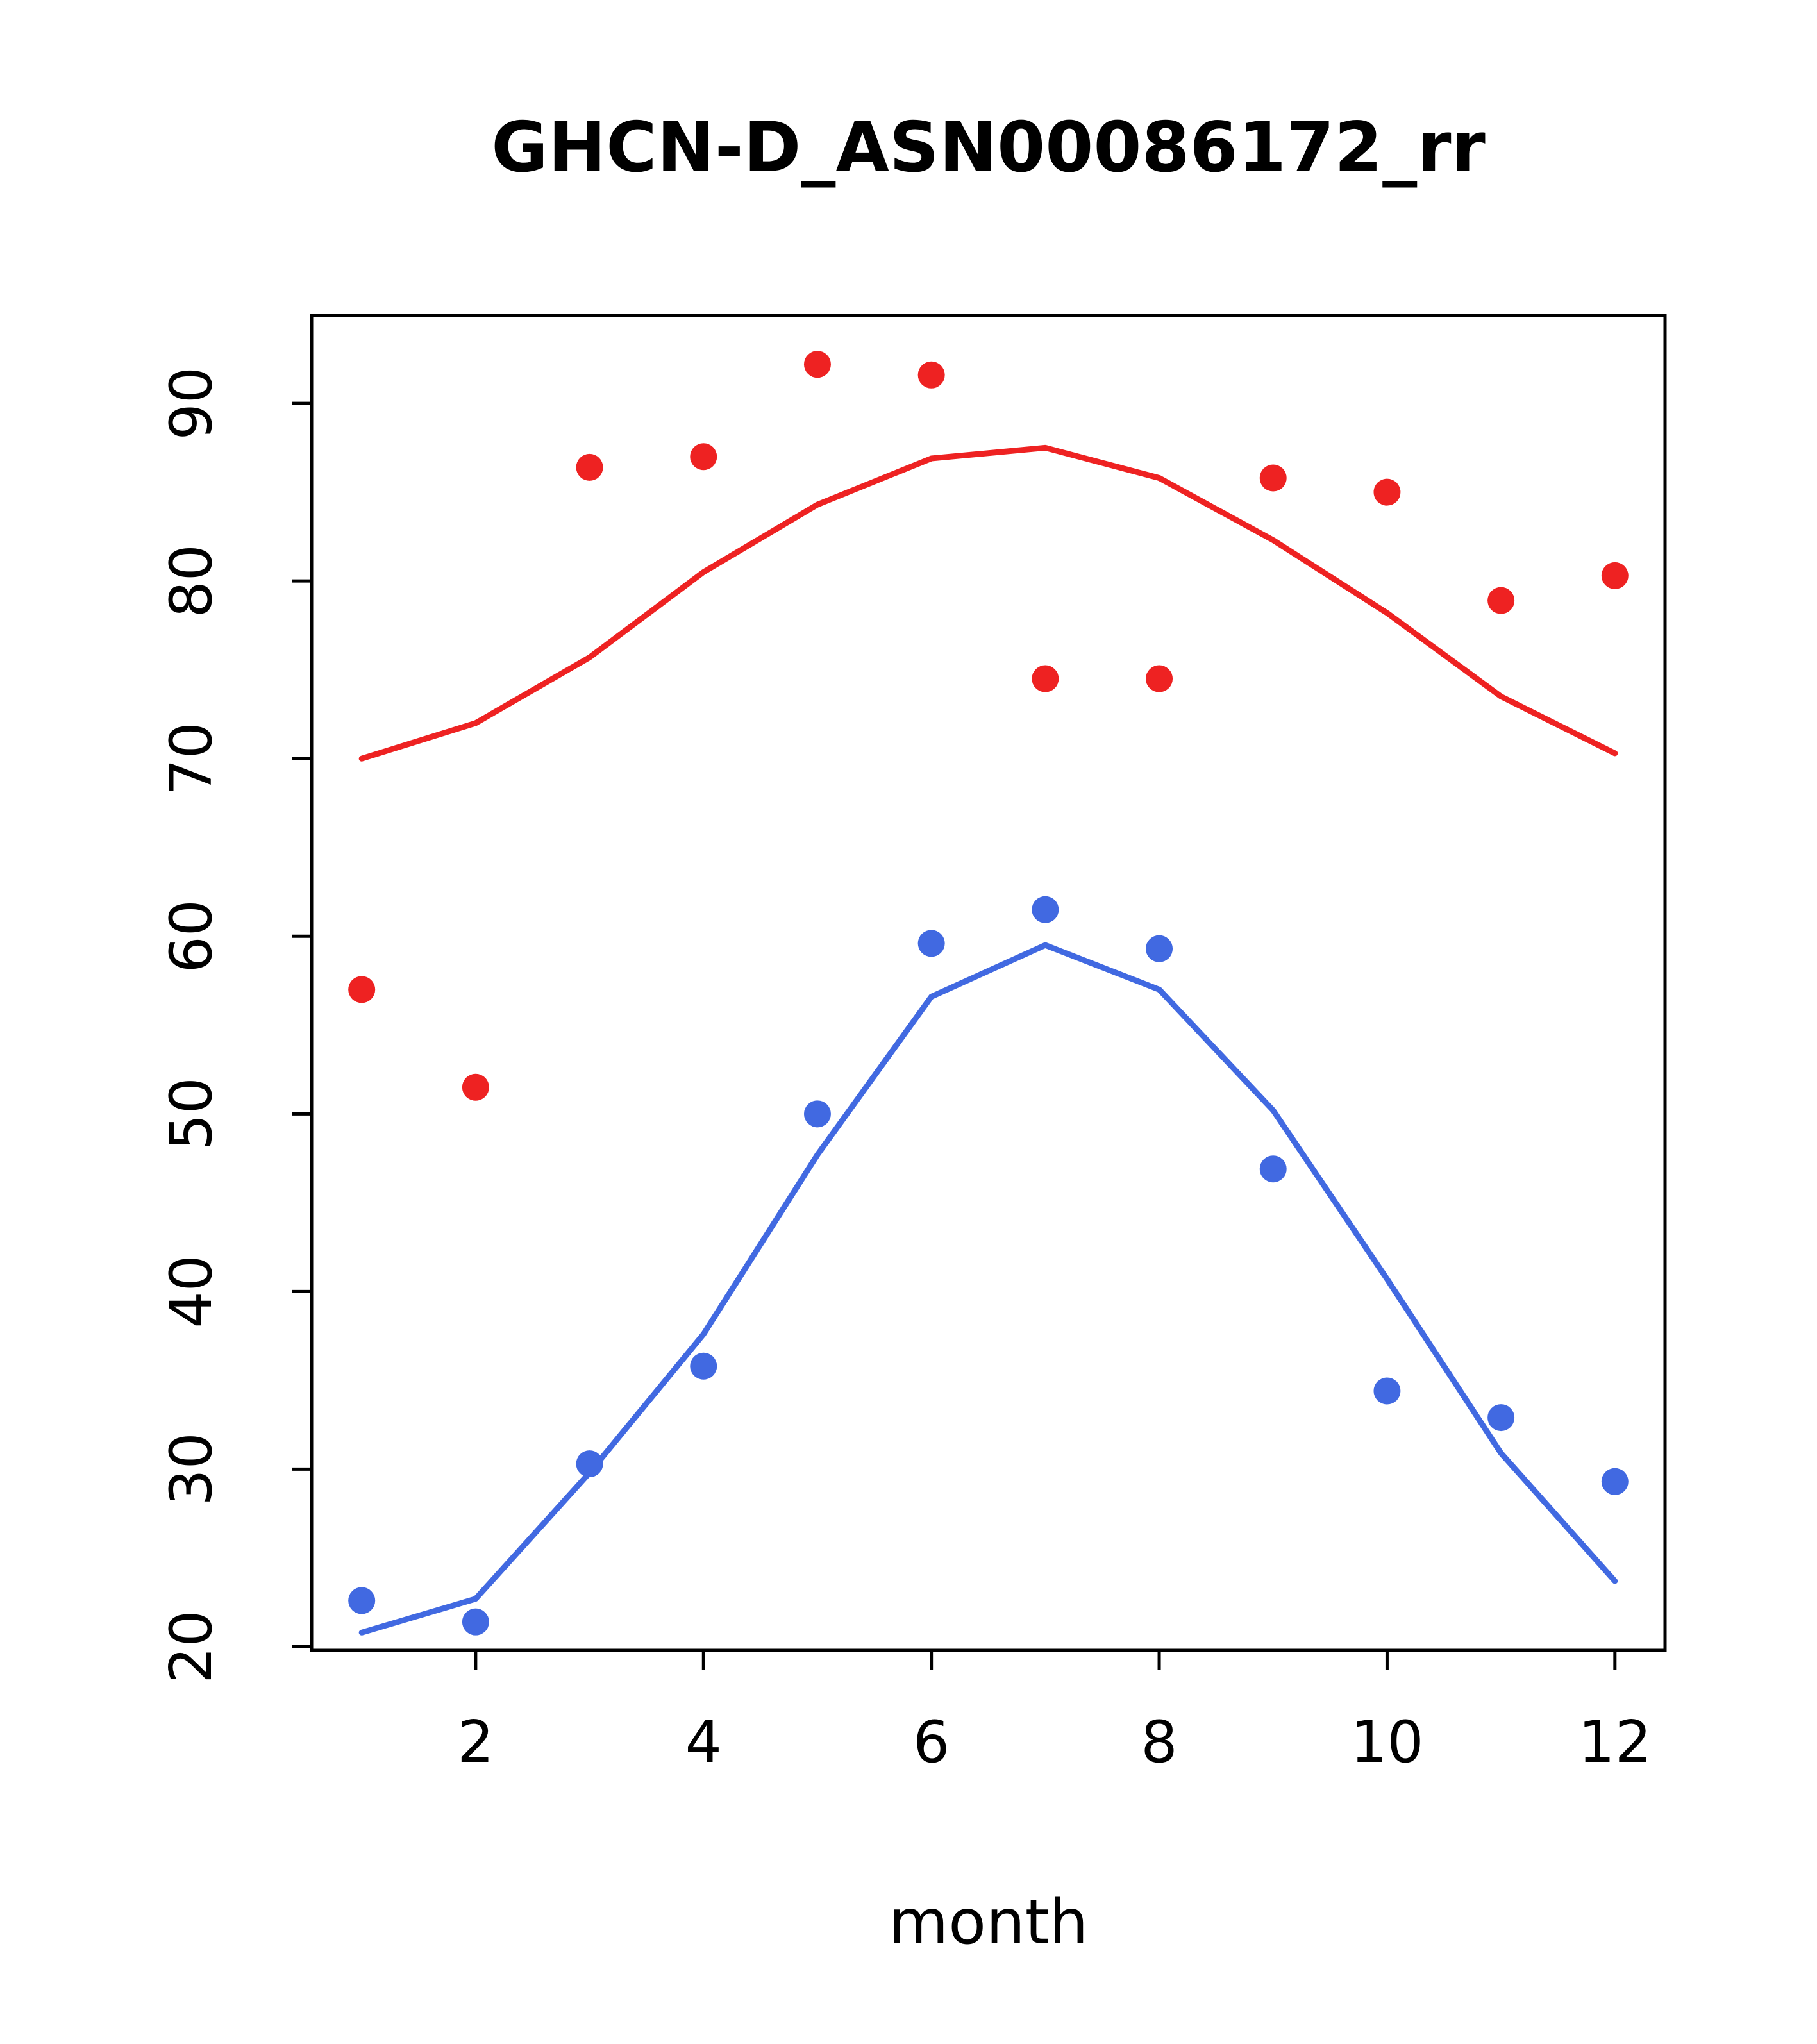  Describe the element at coordinates (475, 1742) in the screenshot. I see `x-tick-label: 2` at that location.